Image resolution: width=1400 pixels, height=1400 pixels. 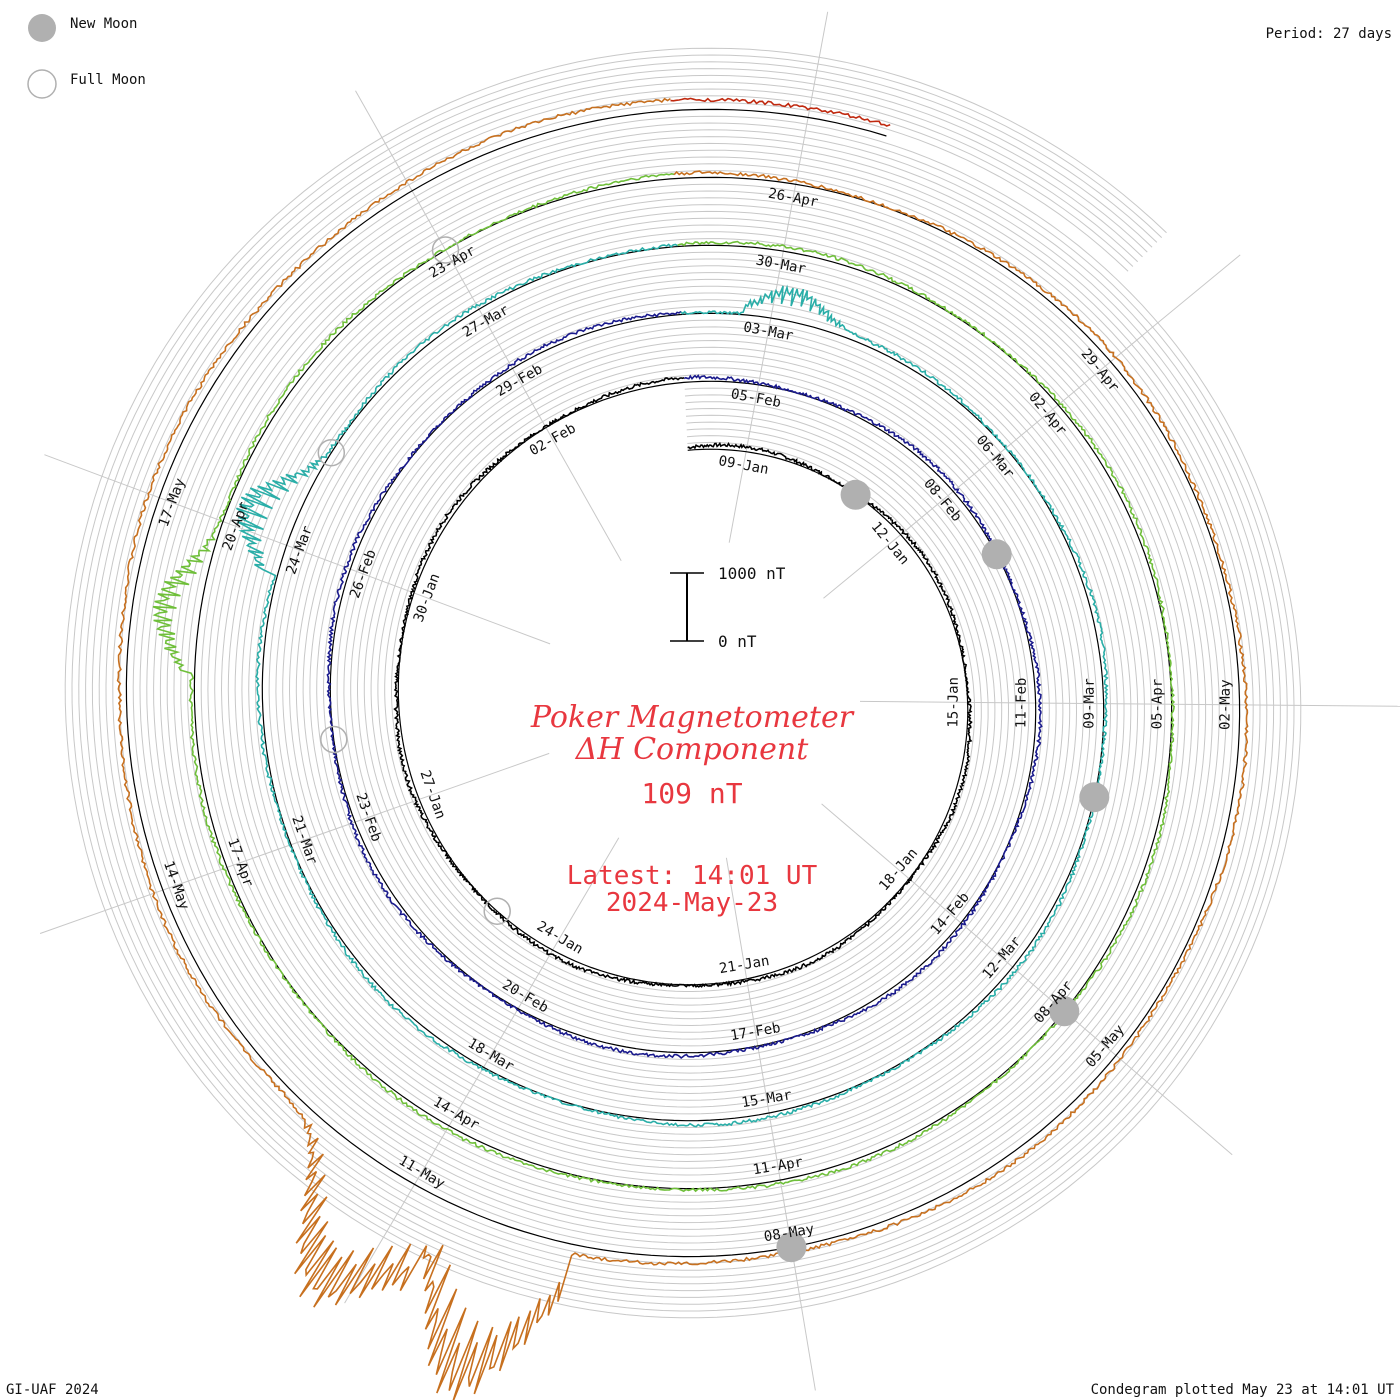 I want to click on latest-time: Latest: 14:01 UT, so click(x=692, y=876).